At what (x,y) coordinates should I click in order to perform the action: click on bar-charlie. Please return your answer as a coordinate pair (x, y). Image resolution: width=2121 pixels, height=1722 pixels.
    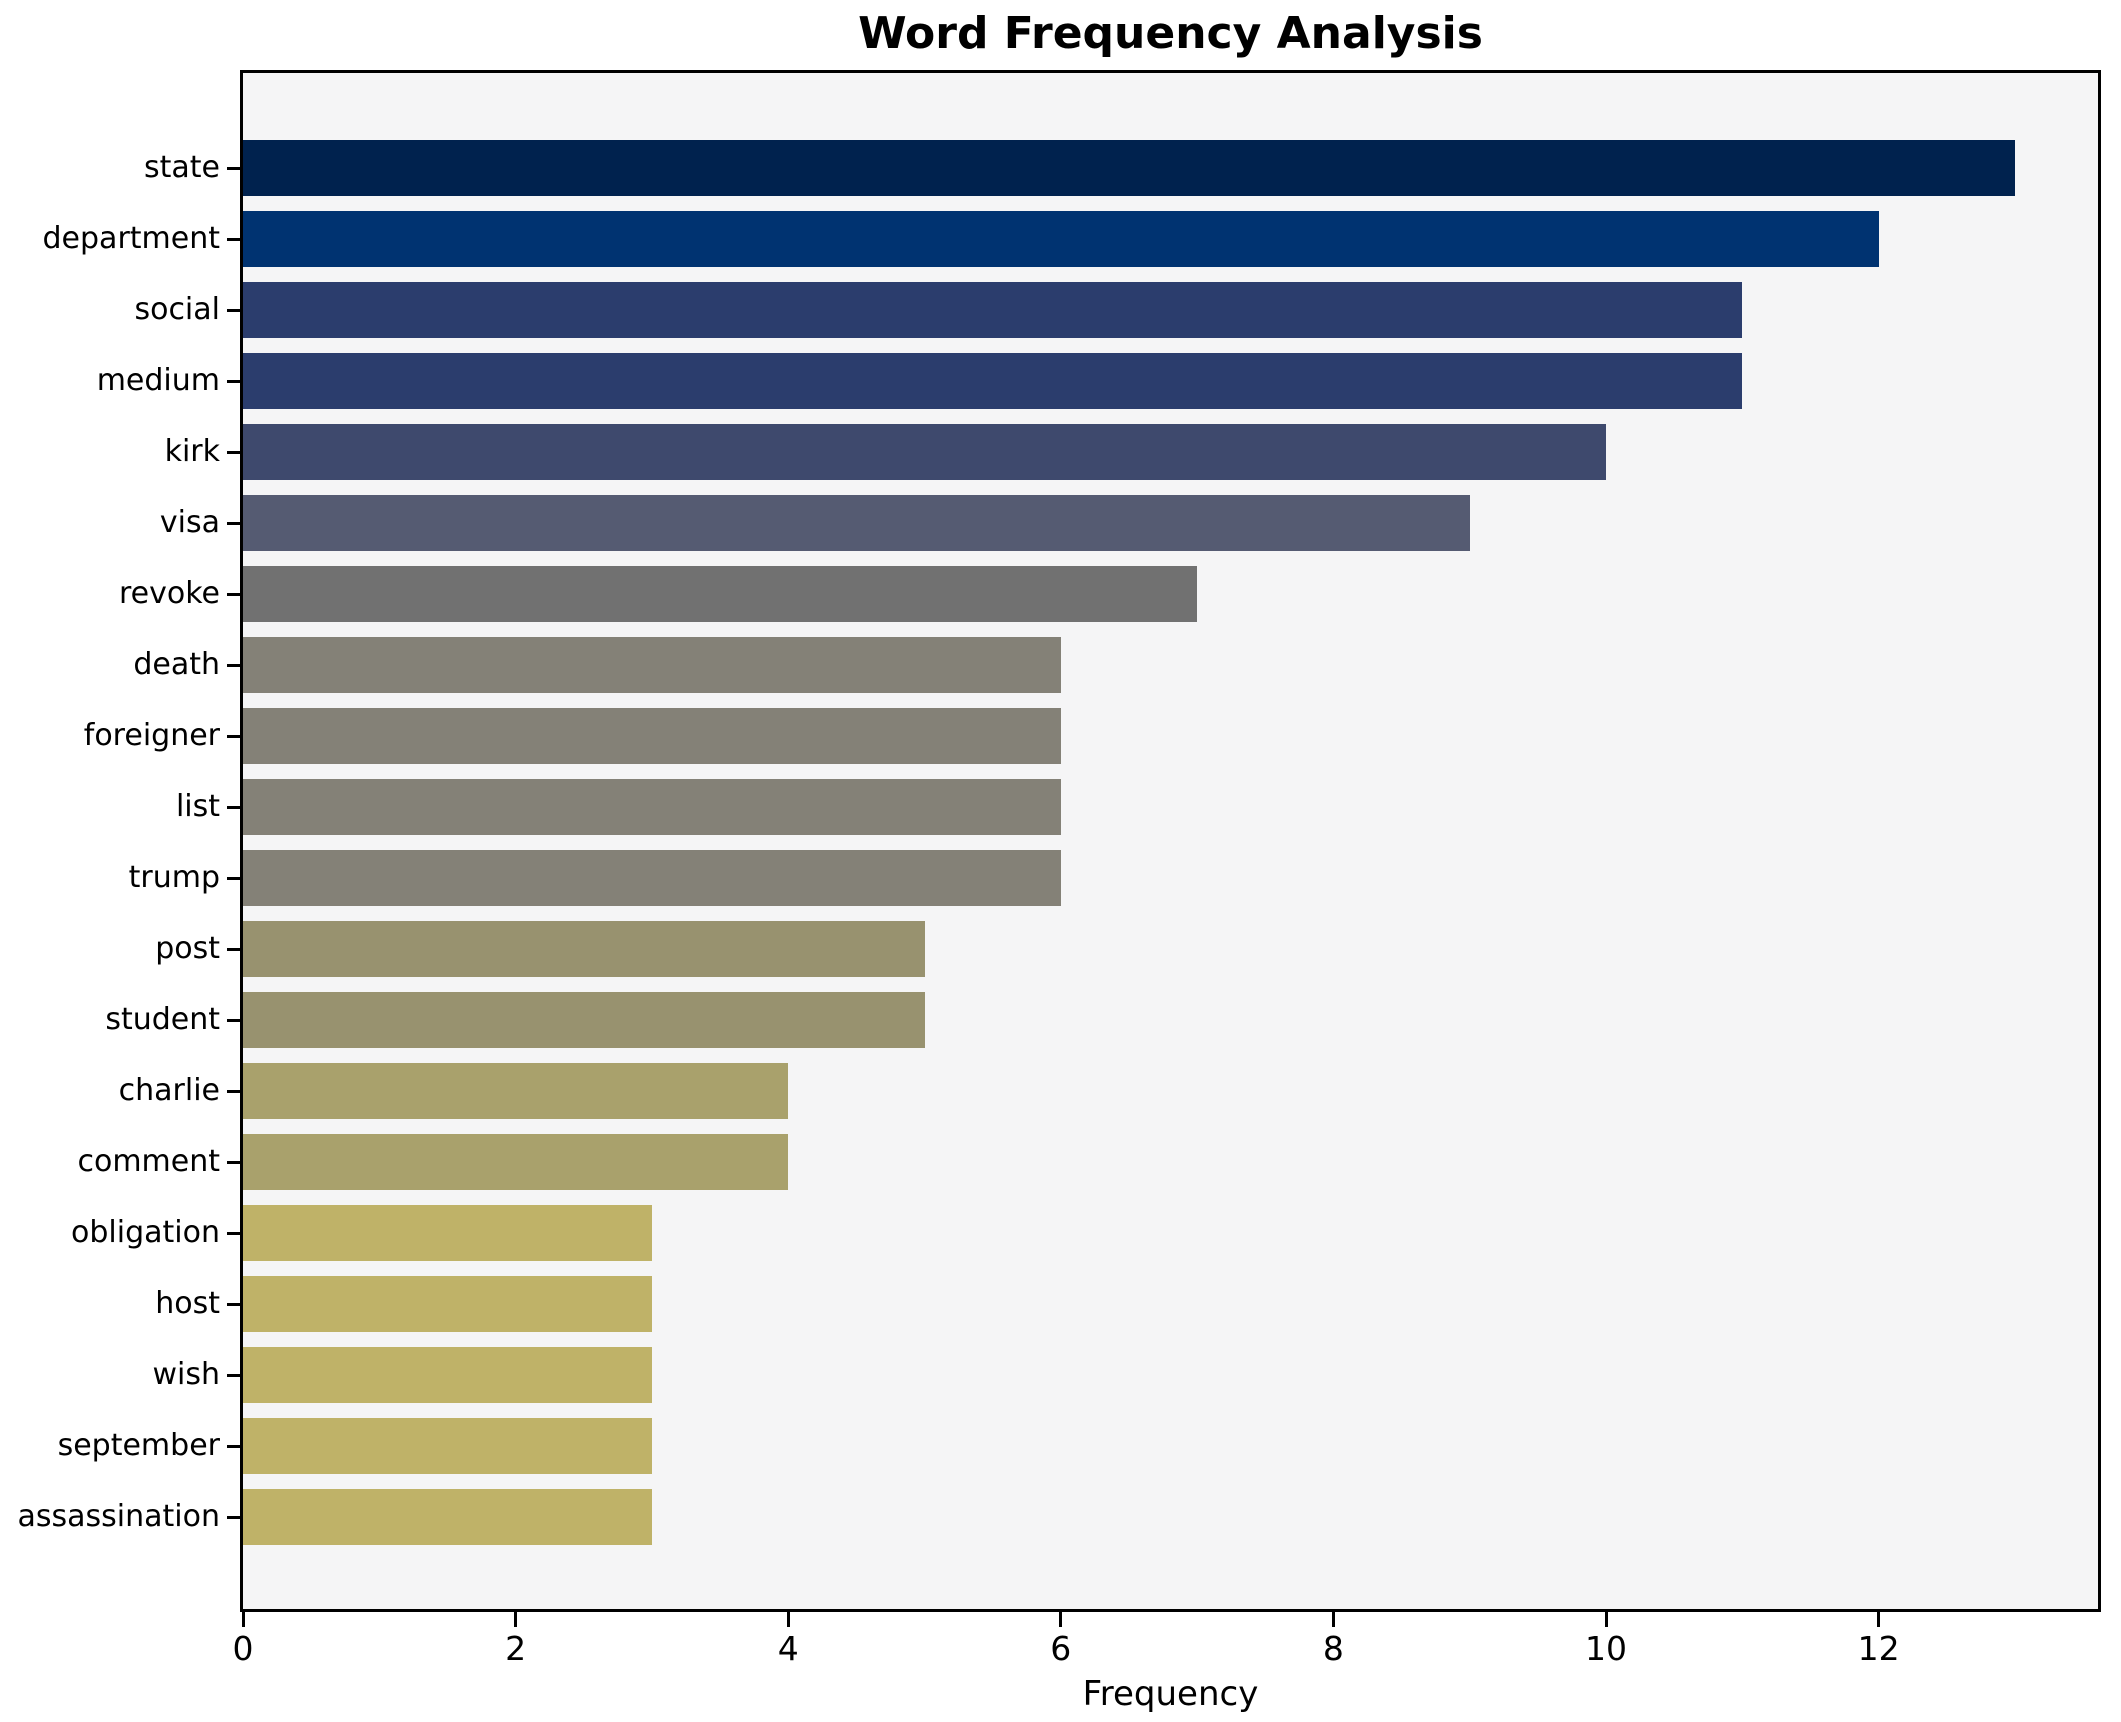
    Looking at the image, I should click on (515, 1091).